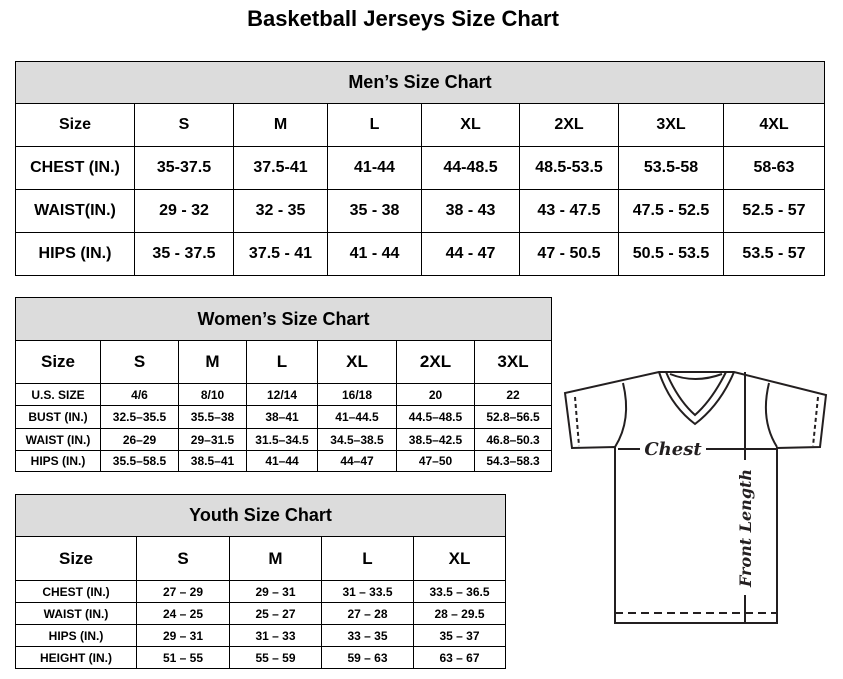  Describe the element at coordinates (275, 613) in the screenshot. I see `table-cell: 25 – 27` at that location.